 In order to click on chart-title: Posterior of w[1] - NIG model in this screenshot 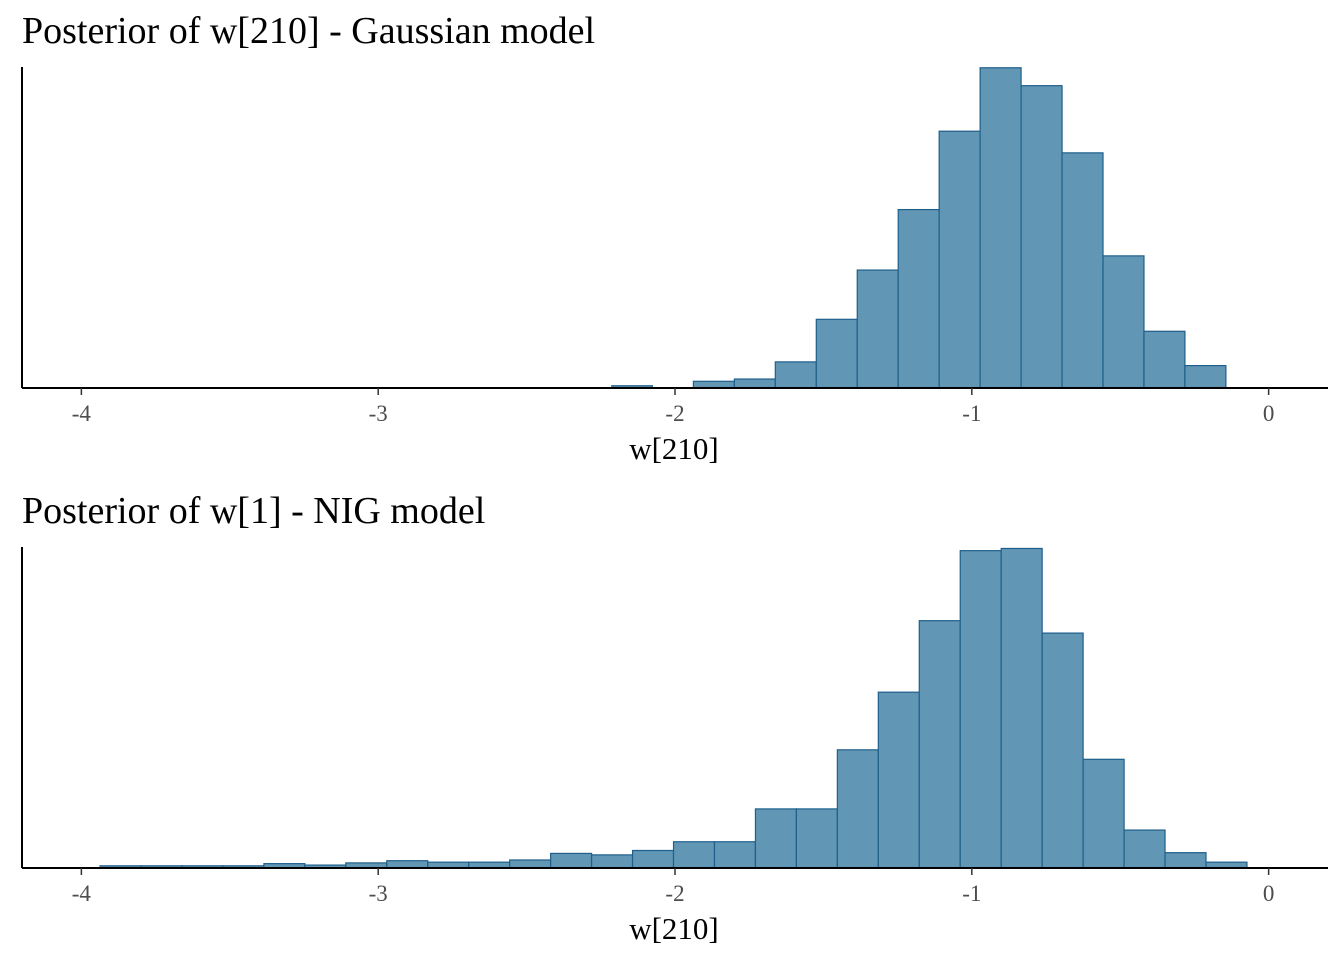, I will do `click(253, 511)`.